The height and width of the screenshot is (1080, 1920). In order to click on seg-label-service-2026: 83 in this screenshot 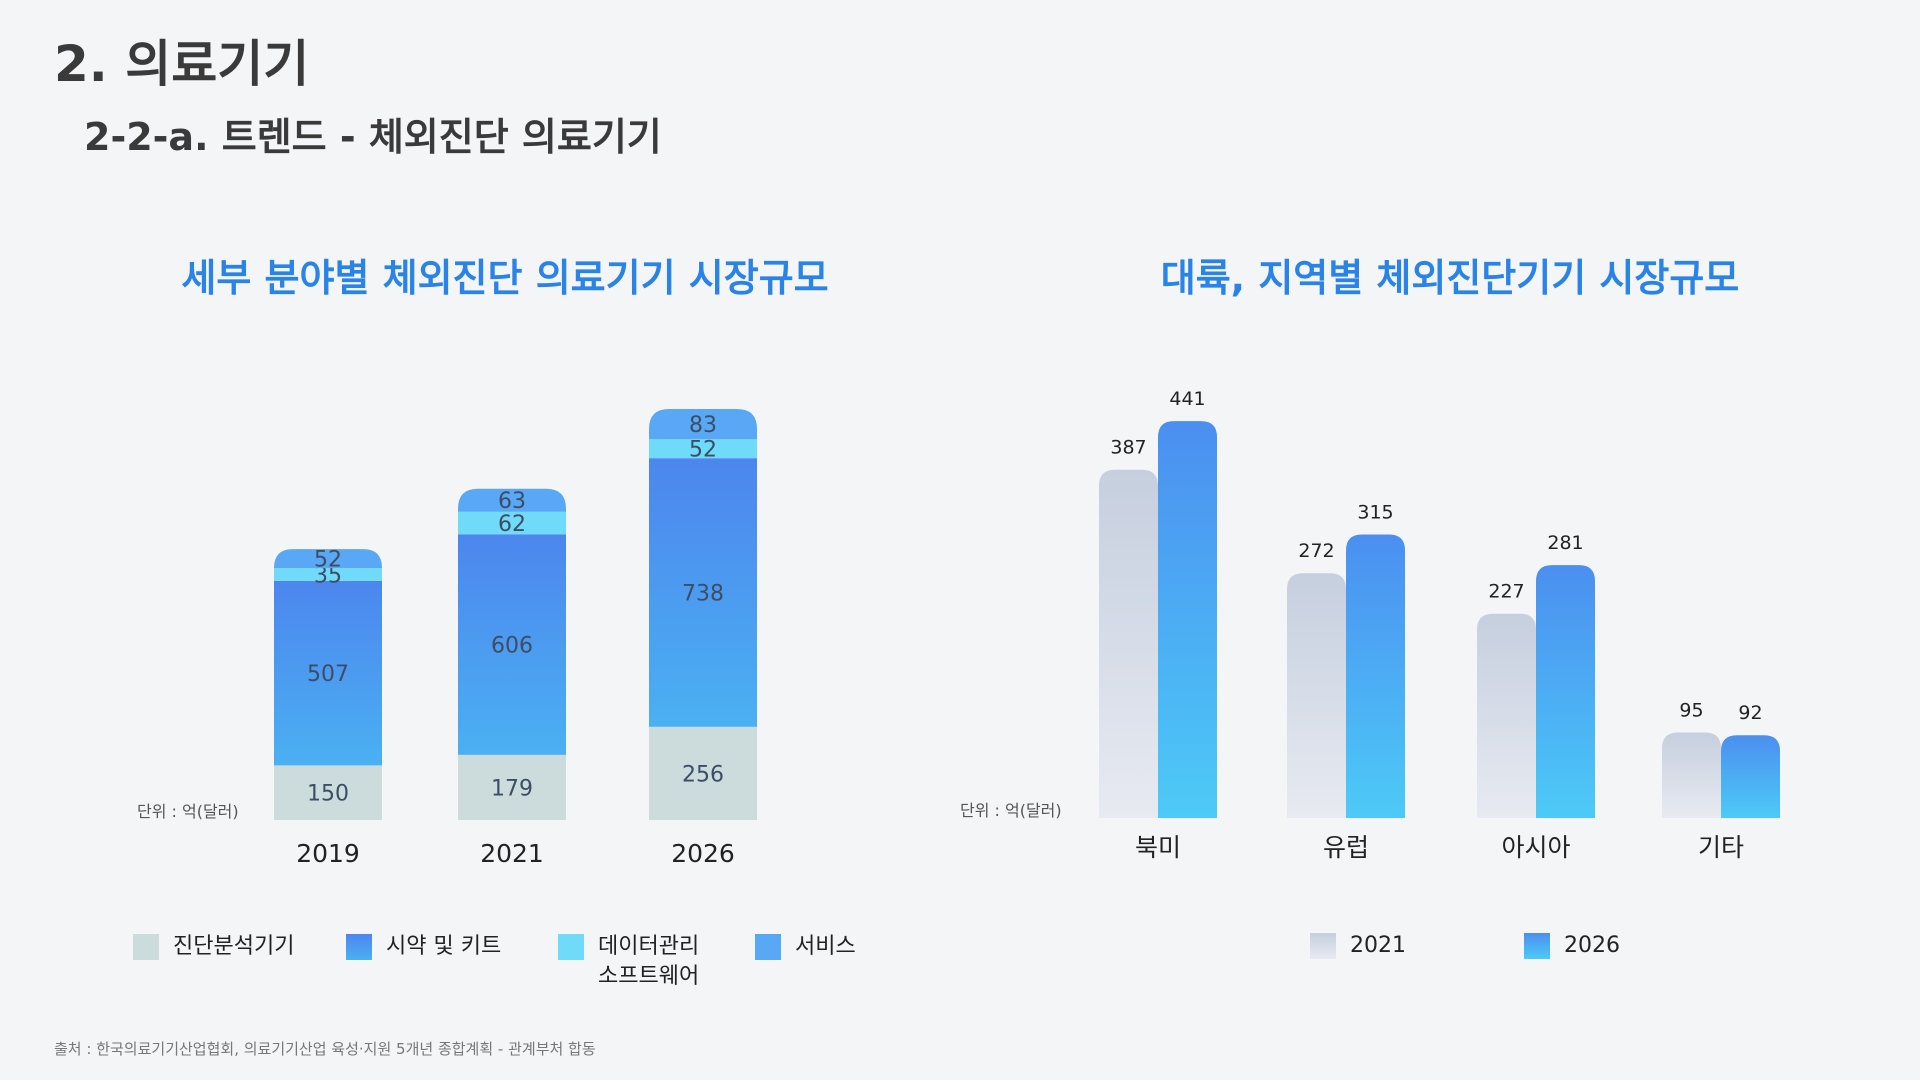, I will do `click(703, 425)`.